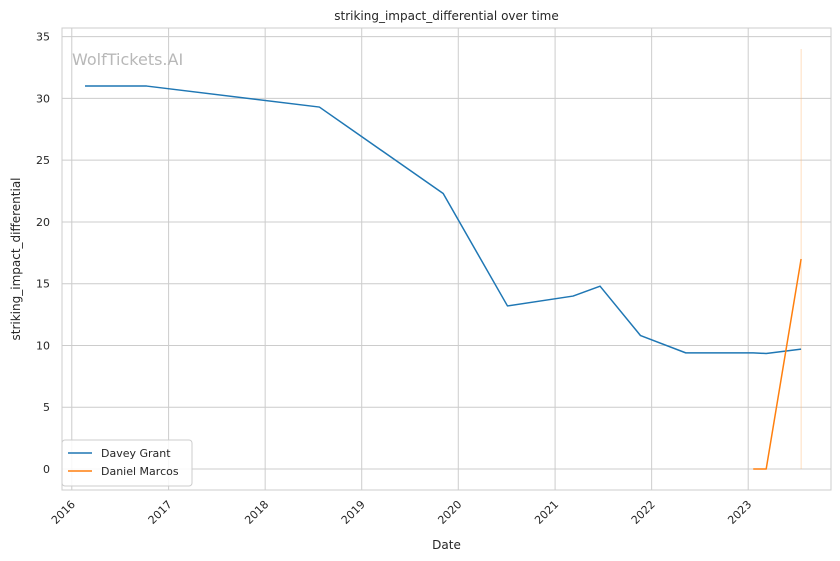 Image resolution: width=840 pixels, height=561 pixels. What do you see at coordinates (16, 258) in the screenshot?
I see `y-axis-label: striking_impact_differential` at bounding box center [16, 258].